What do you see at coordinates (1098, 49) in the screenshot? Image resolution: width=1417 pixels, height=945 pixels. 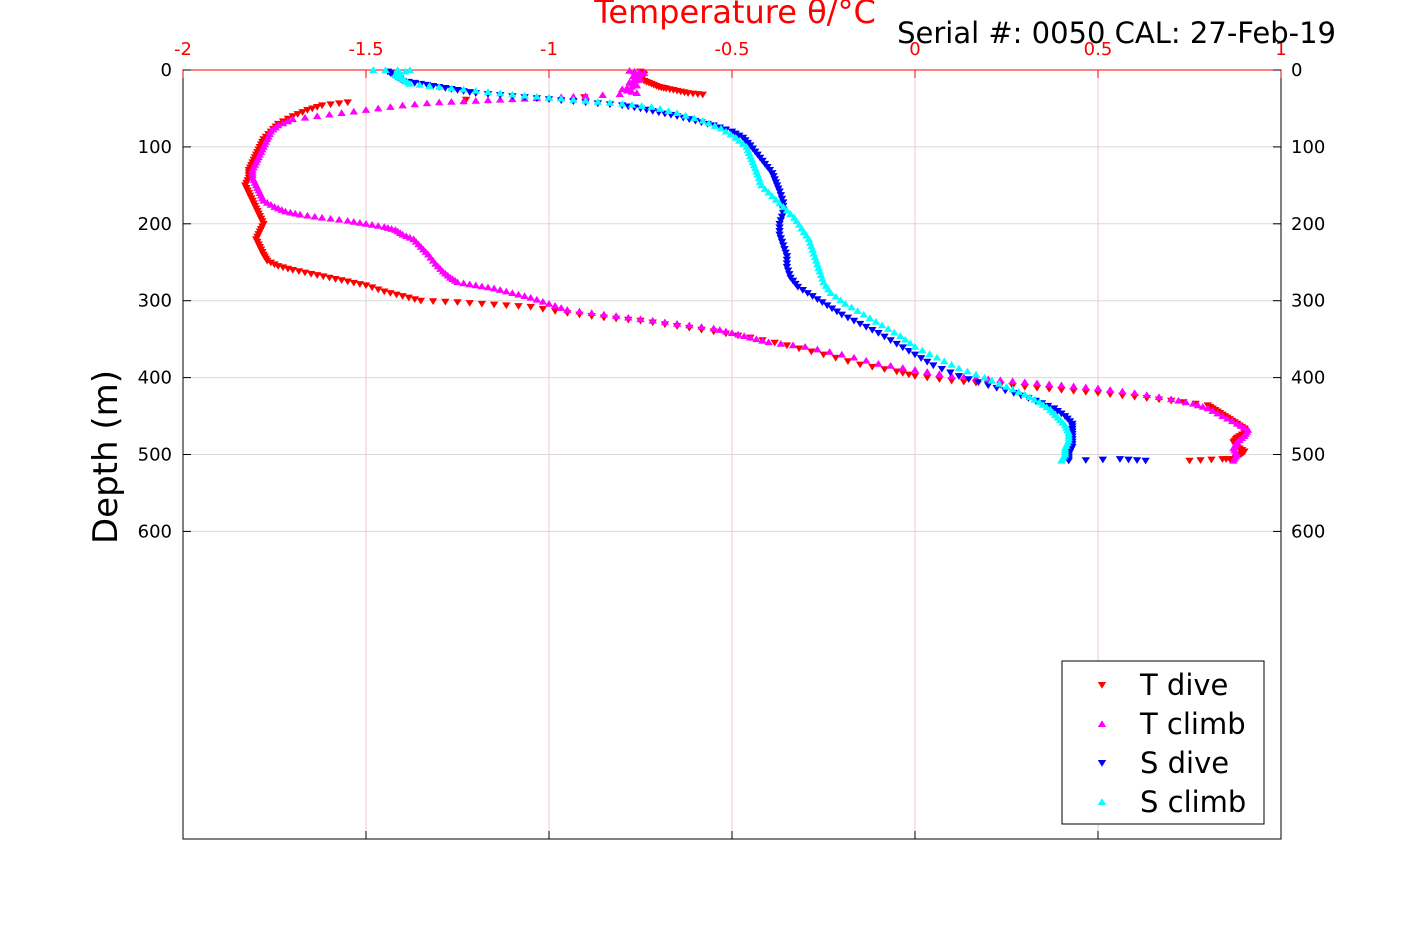 I see `x-tick-label: 0.5` at bounding box center [1098, 49].